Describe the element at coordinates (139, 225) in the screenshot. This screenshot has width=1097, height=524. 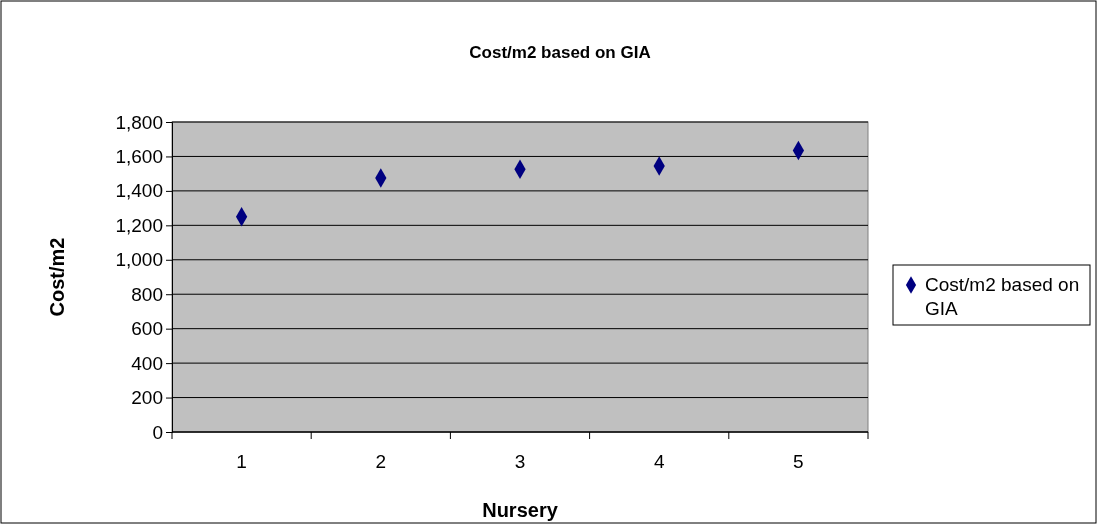
I see `y-tick-label: 1,200` at that location.